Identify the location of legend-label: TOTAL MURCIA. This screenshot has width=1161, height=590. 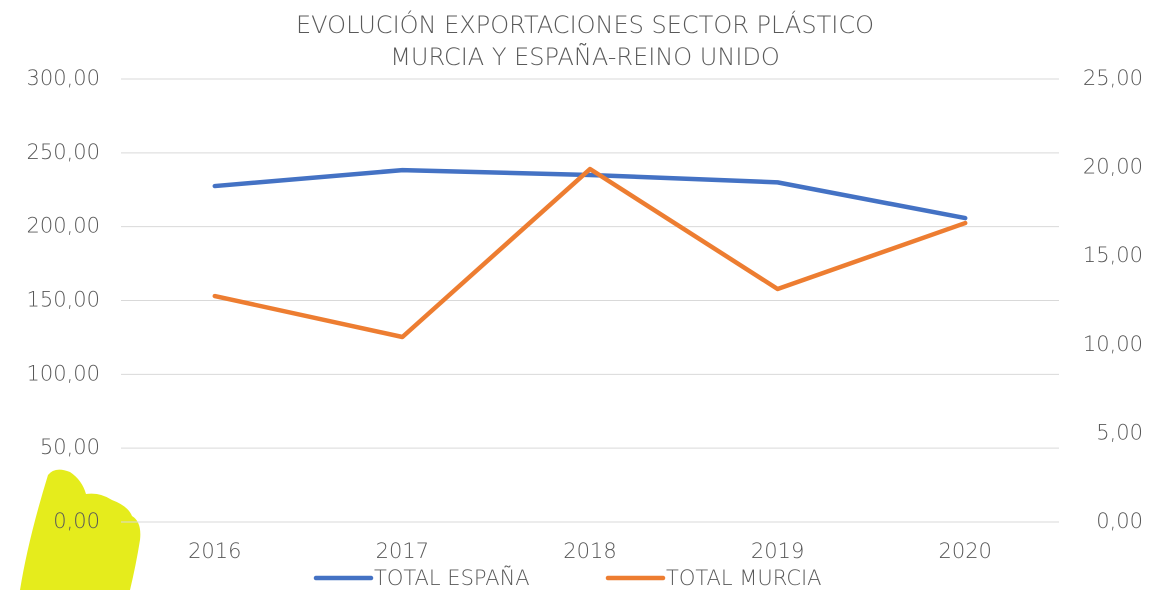
(744, 578).